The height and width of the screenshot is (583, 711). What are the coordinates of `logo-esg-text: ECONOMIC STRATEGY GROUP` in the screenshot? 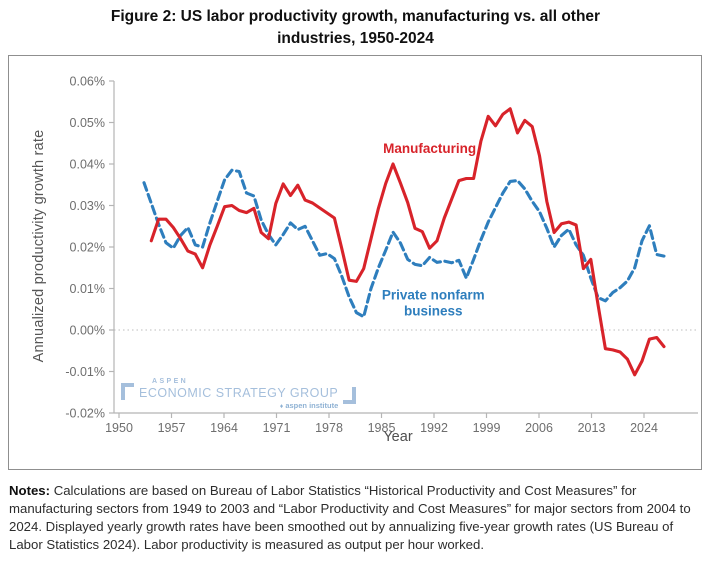 It's located at (239, 393).